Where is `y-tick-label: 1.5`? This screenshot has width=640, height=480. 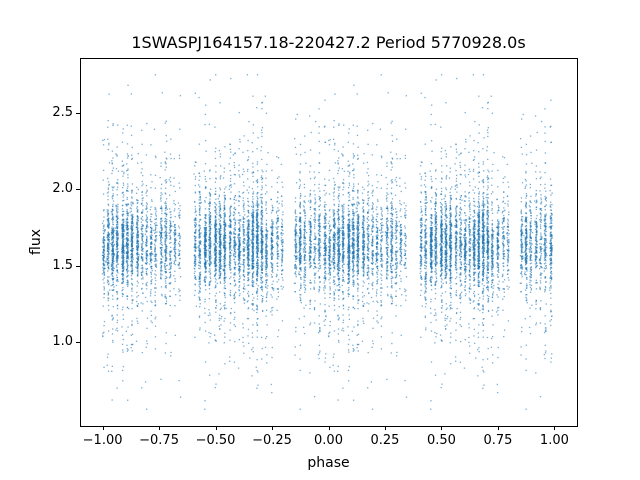 y-tick-label: 1.5 is located at coordinates (62, 265).